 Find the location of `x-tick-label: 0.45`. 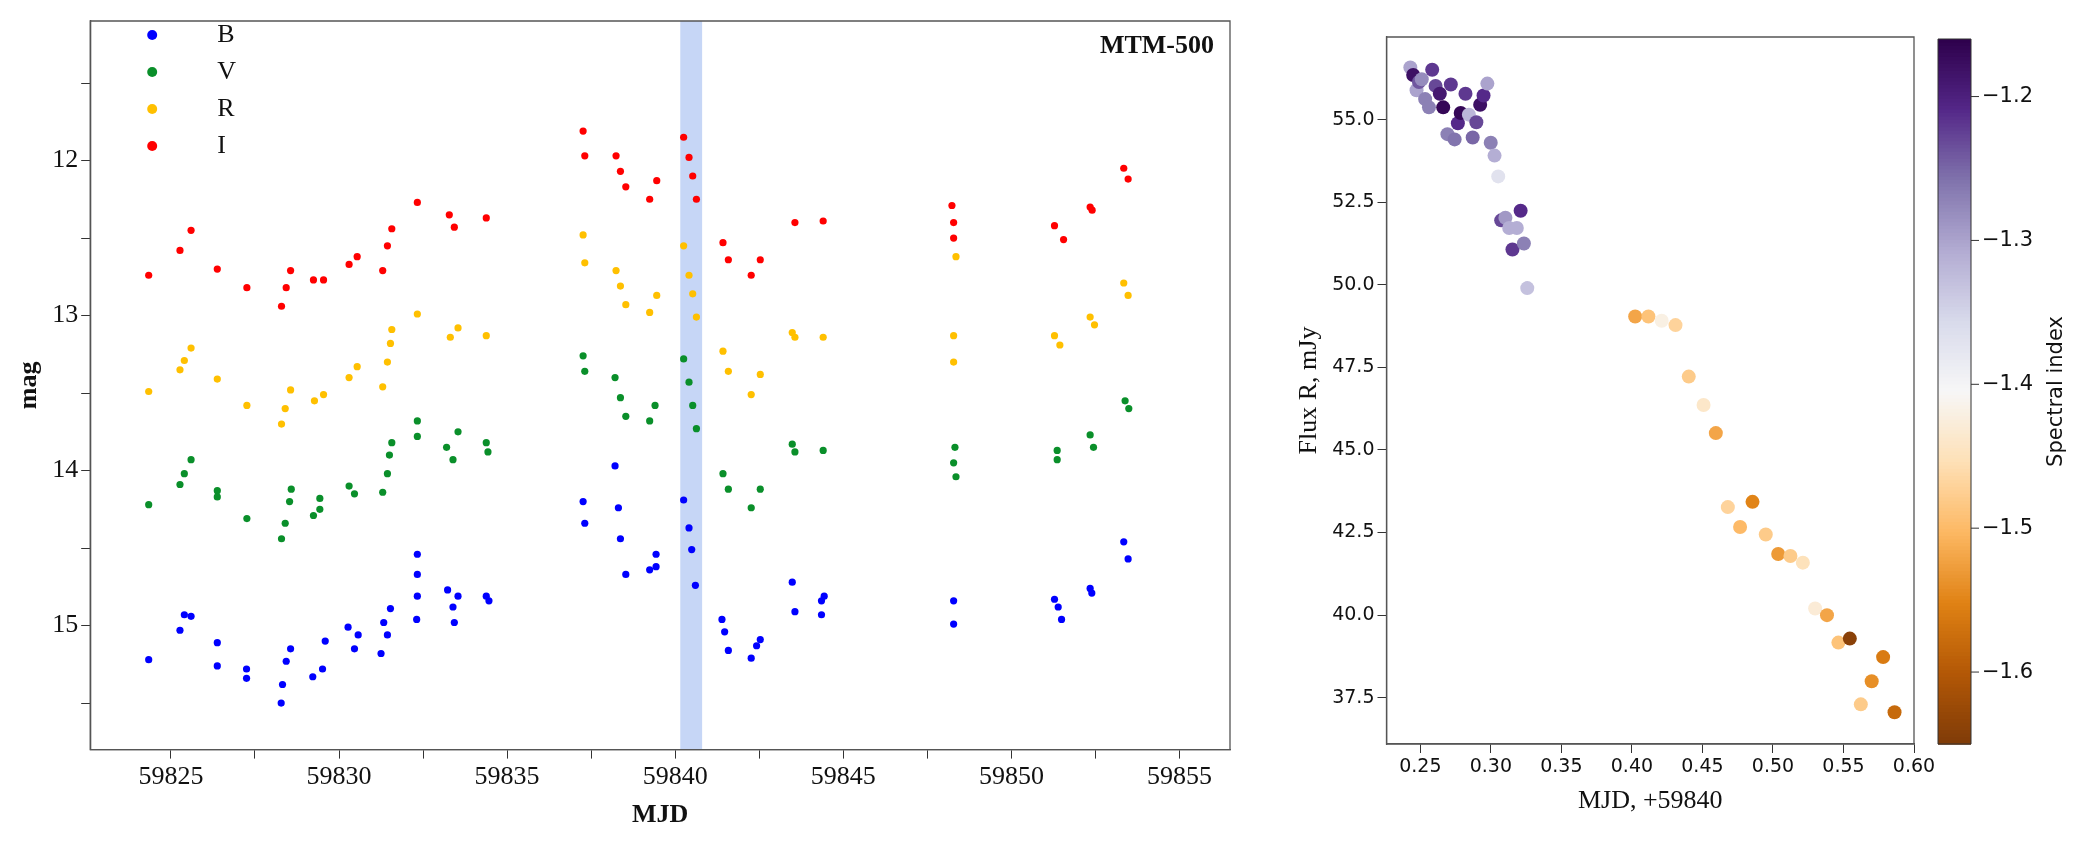

x-tick-label: 0.45 is located at coordinates (1702, 765).